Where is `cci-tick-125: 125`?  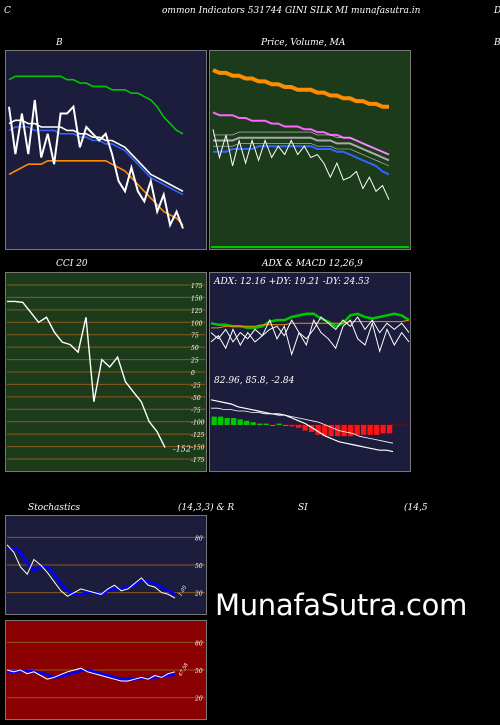 cci-tick-125: 125 is located at coordinates (197, 311).